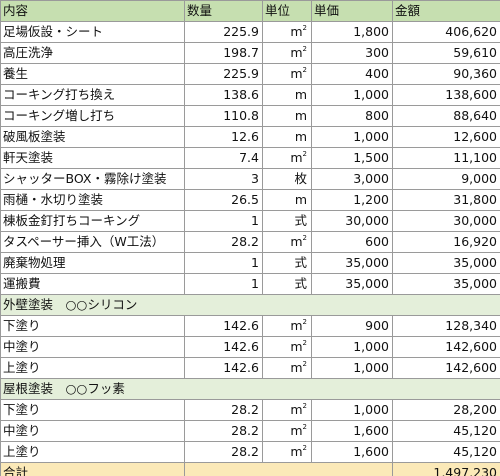  What do you see at coordinates (446, 469) in the screenshot?
I see `total-amount: 1,497,230` at bounding box center [446, 469].